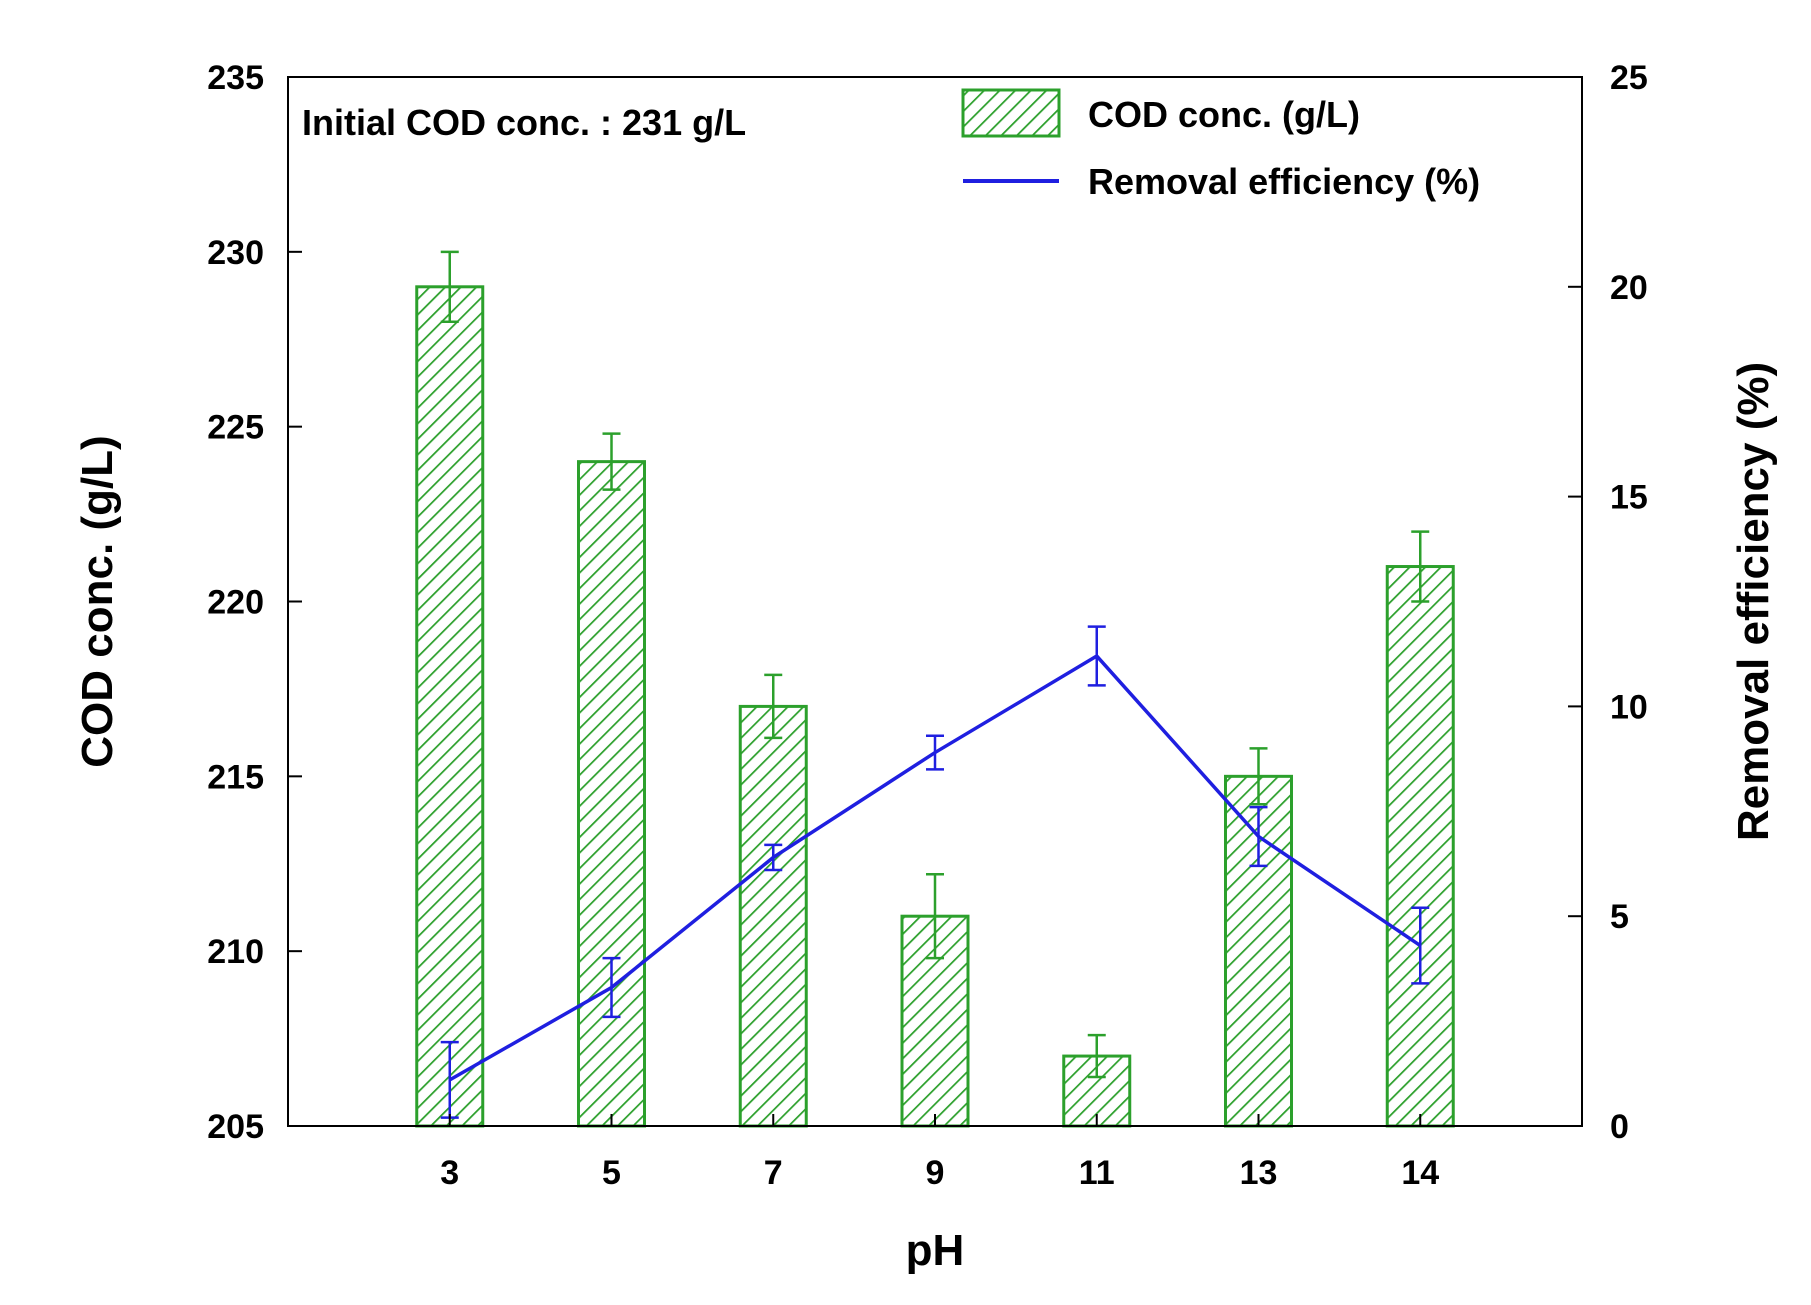 This screenshot has width=1811, height=1305. I want to click on x-tick-label-3: 3, so click(449, 1173).